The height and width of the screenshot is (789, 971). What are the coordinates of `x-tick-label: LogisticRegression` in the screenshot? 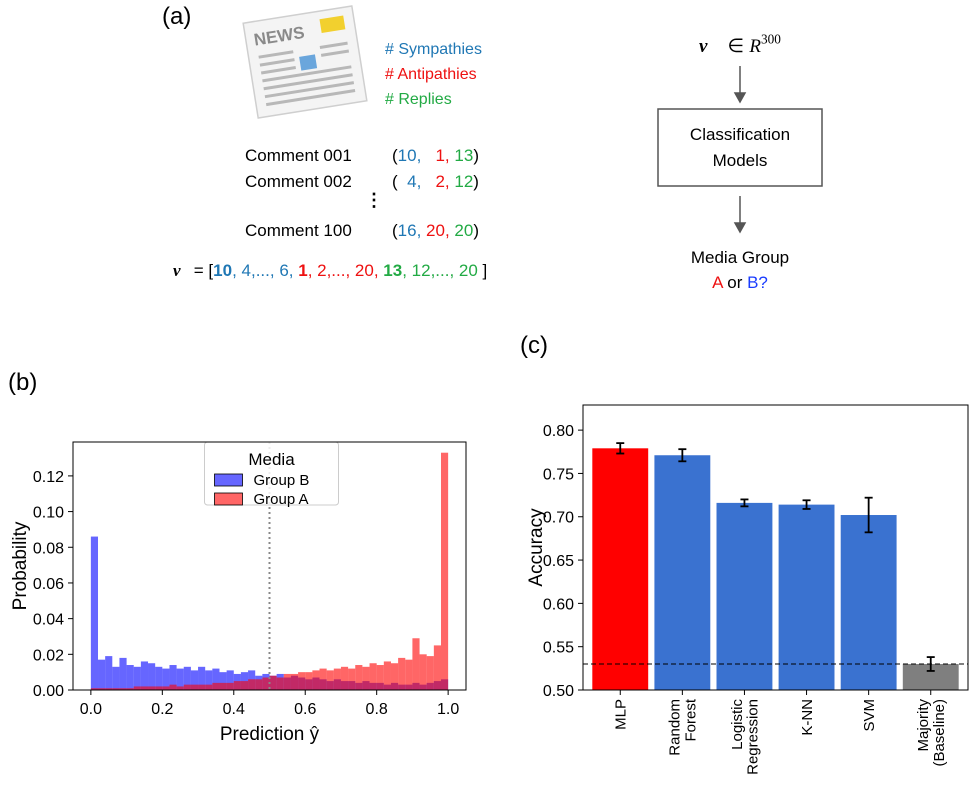 It's located at (745, 737).